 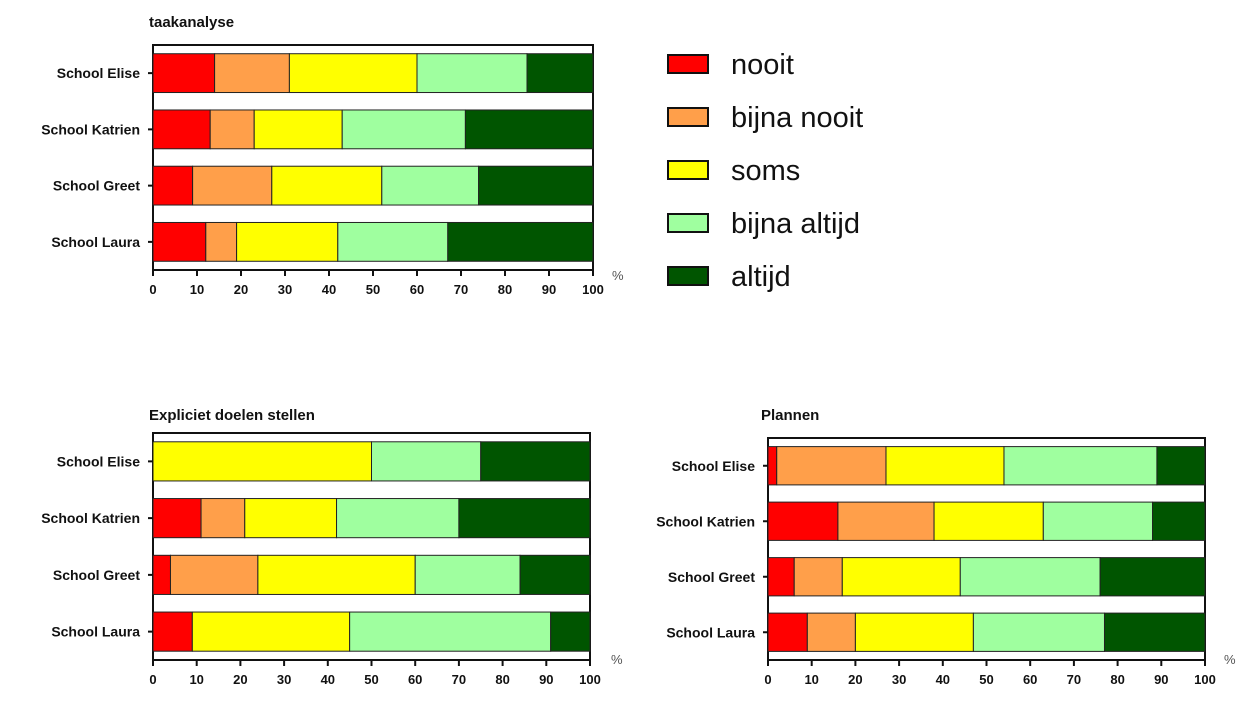 What do you see at coordinates (762, 65) in the screenshot?
I see `legend-label-nooit: nooit` at bounding box center [762, 65].